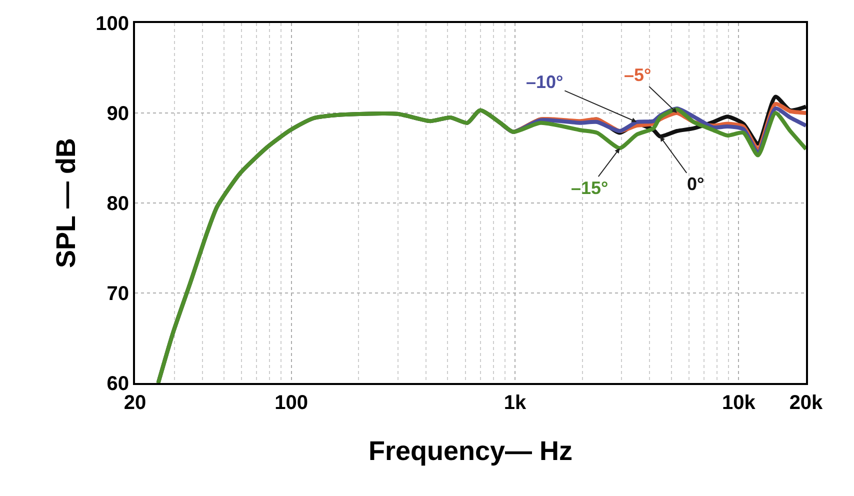  What do you see at coordinates (117, 384) in the screenshot?
I see `y-tick-label: 60` at bounding box center [117, 384].